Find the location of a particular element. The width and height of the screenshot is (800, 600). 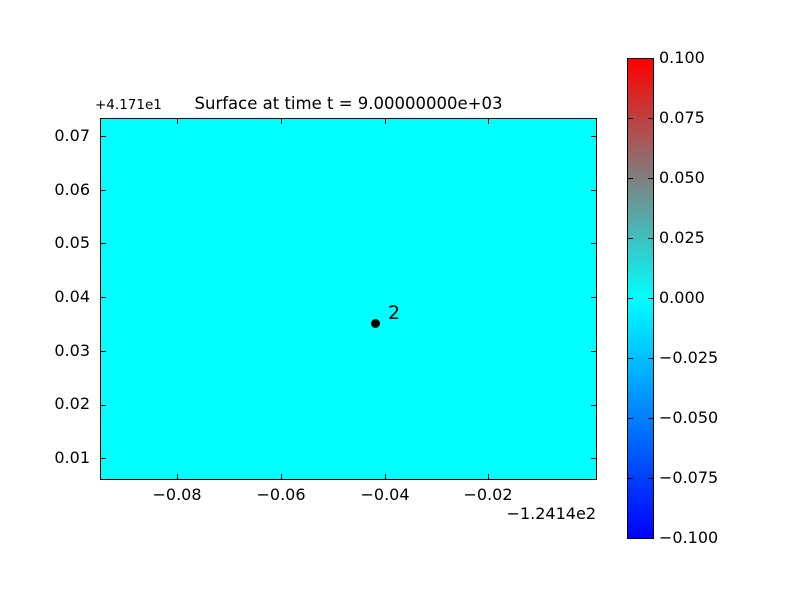

x-tick-label: −0.08 is located at coordinates (177, 494).